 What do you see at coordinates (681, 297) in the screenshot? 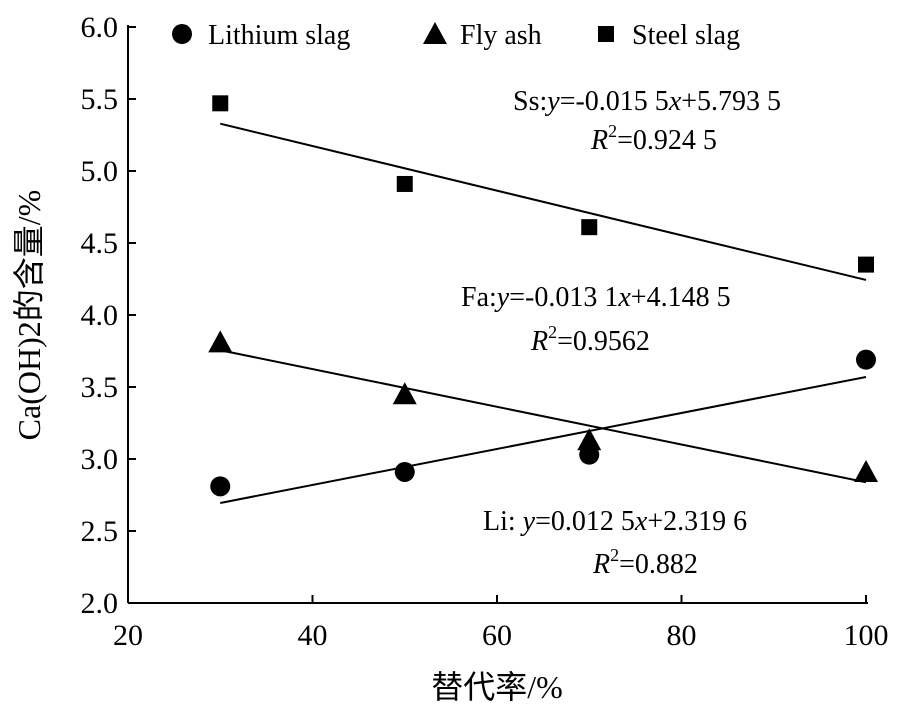
I see `equation-part: +4.148 5` at bounding box center [681, 297].